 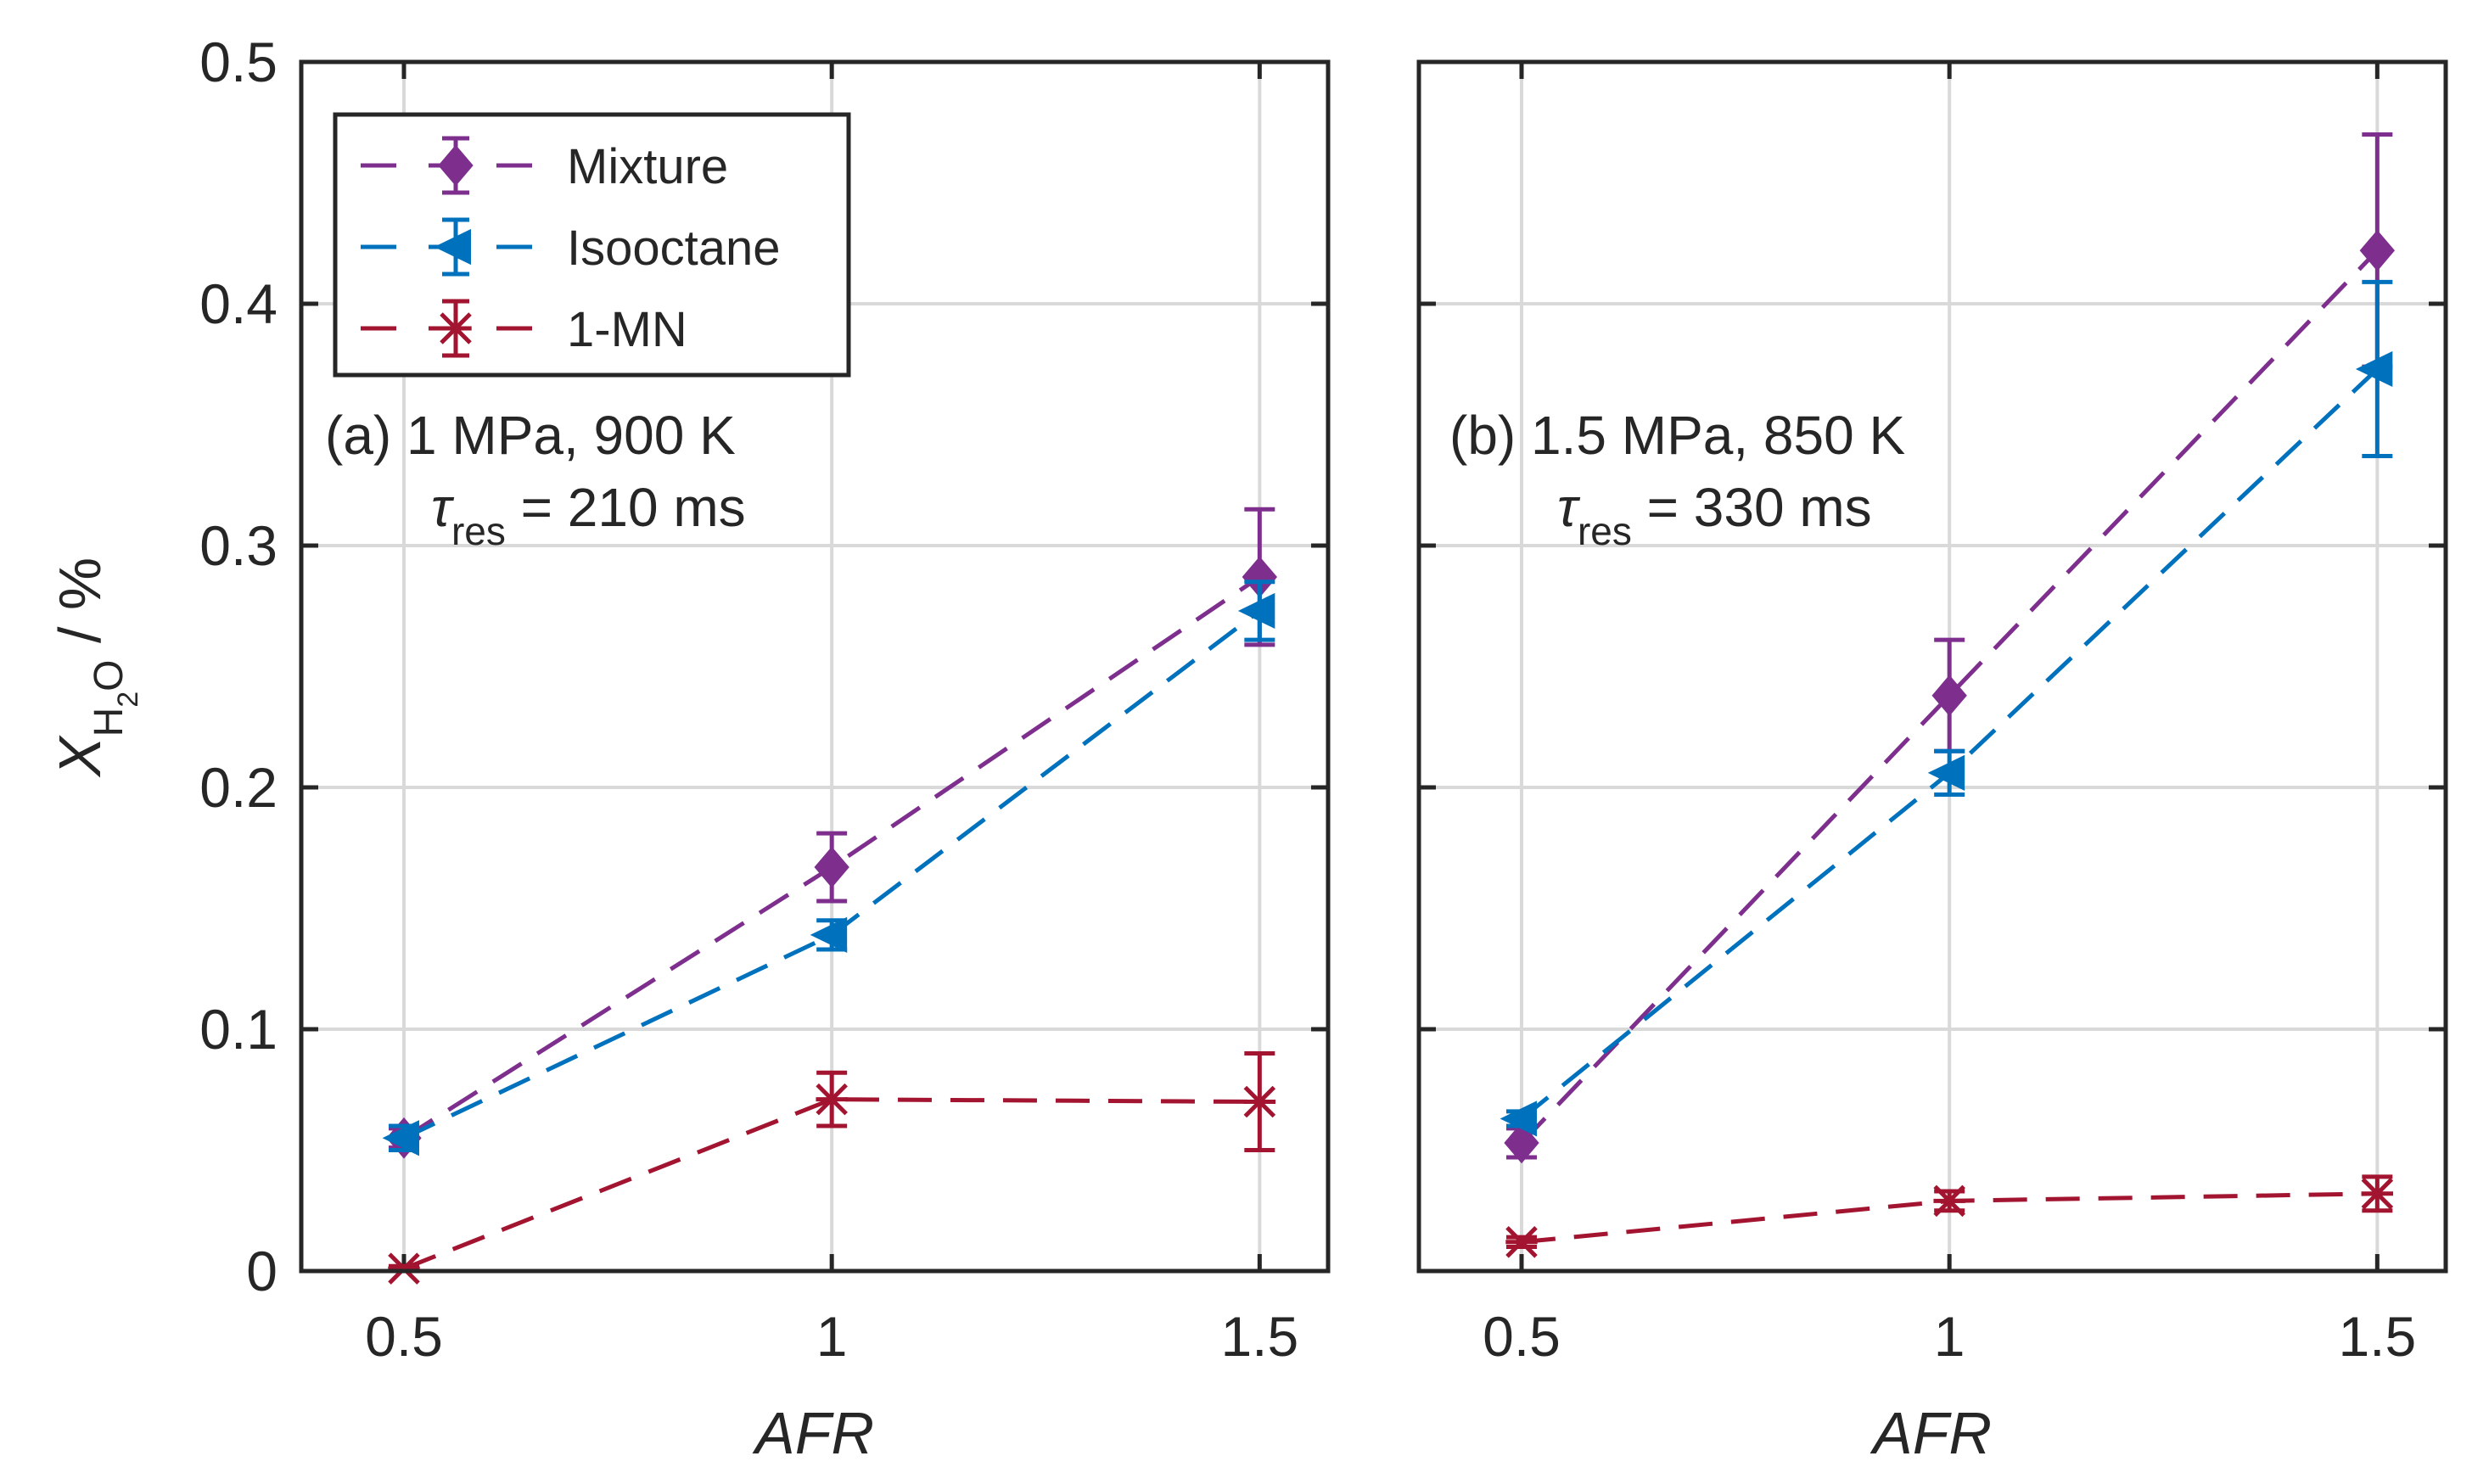 What do you see at coordinates (478, 531) in the screenshot?
I see `annotation-a-tau-sub: res` at bounding box center [478, 531].